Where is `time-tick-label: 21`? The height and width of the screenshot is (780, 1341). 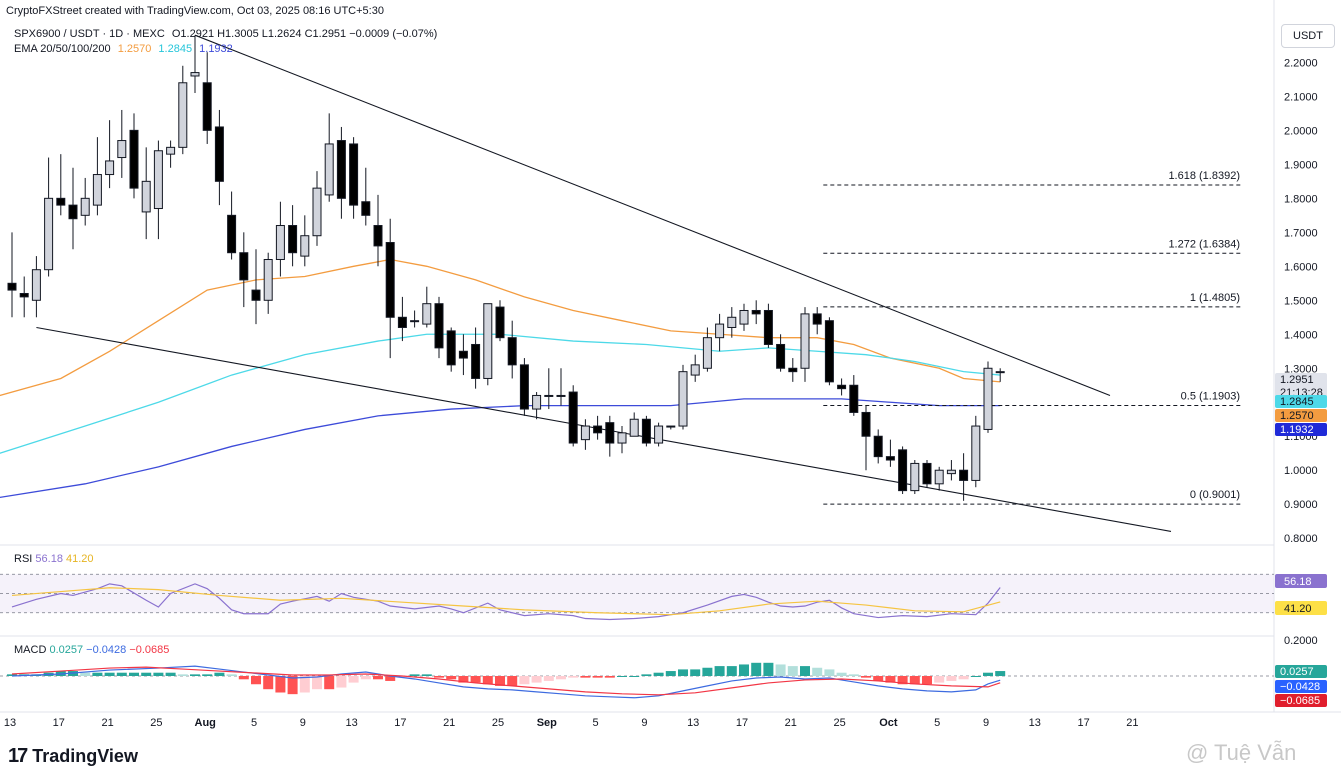
time-tick-label: 21 is located at coordinates (1132, 723).